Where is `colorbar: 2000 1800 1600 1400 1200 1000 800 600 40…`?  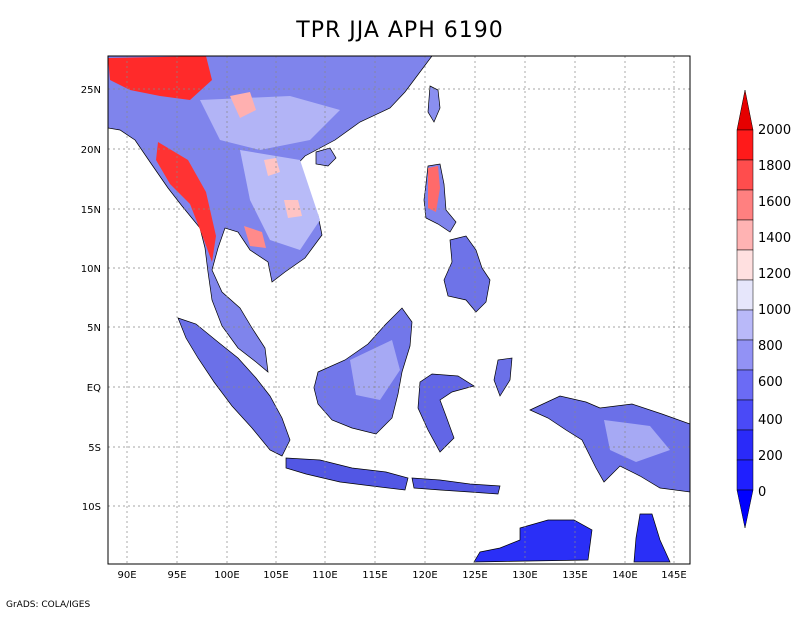 colorbar: 2000 1800 1600 1400 1200 1000 800 600 40… is located at coordinates (763, 309).